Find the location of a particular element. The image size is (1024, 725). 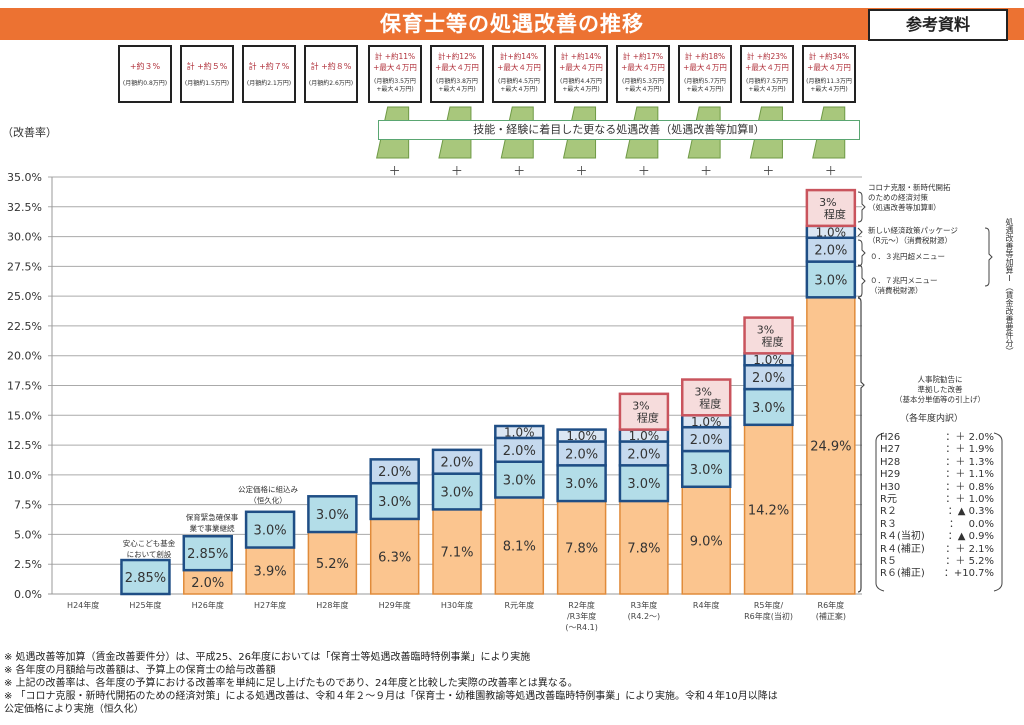

rate-box-sub: (月額約11.3万円 +最大４万円) is located at coordinates (829, 85).